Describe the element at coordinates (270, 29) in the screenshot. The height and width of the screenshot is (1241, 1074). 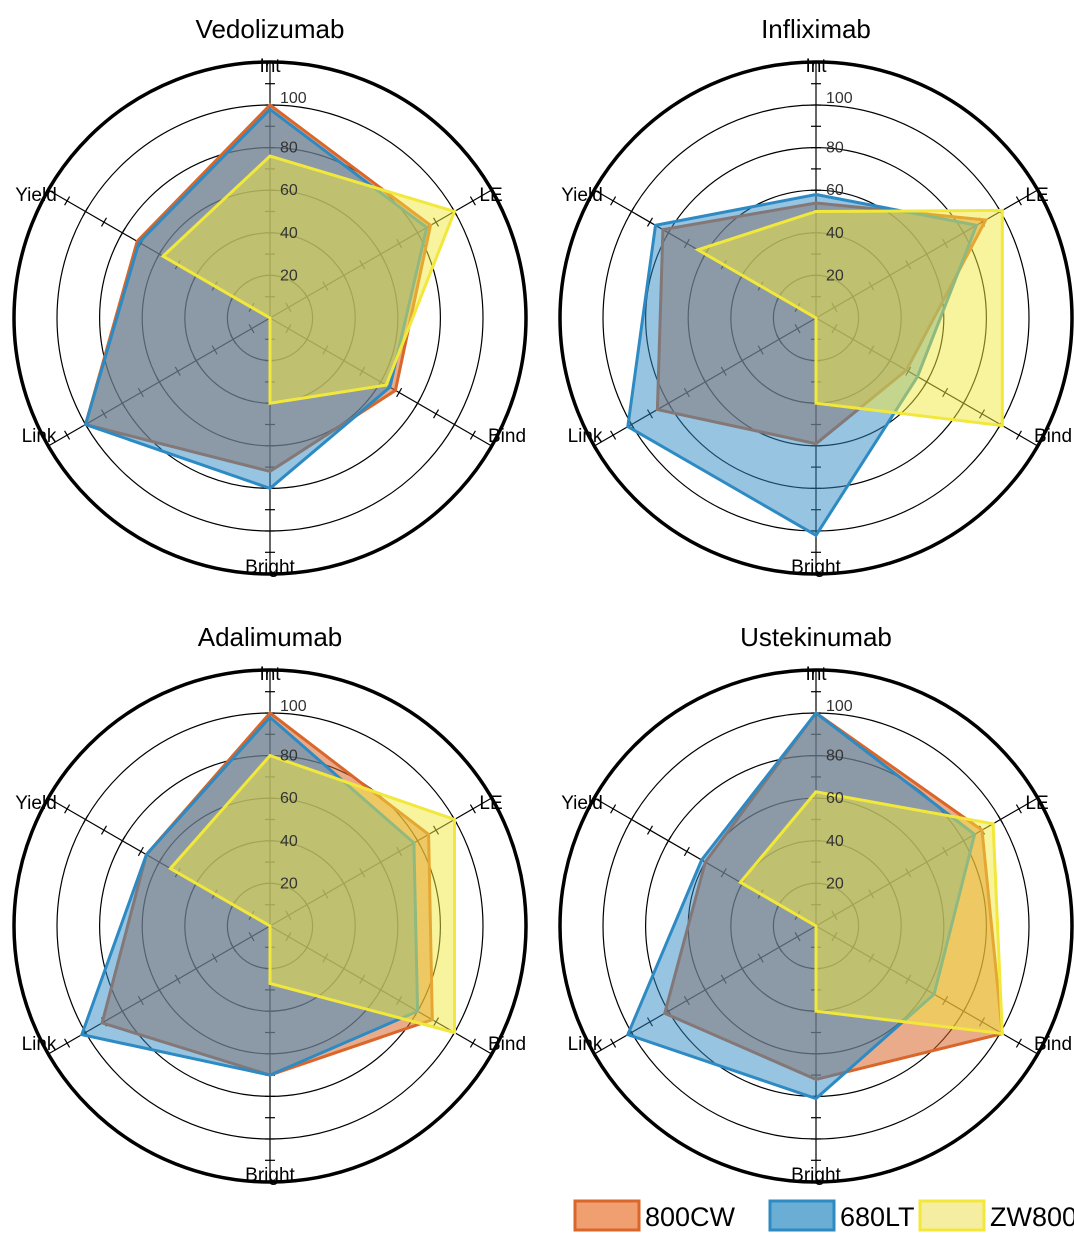
I see `chart-title: Vedolizumab` at that location.